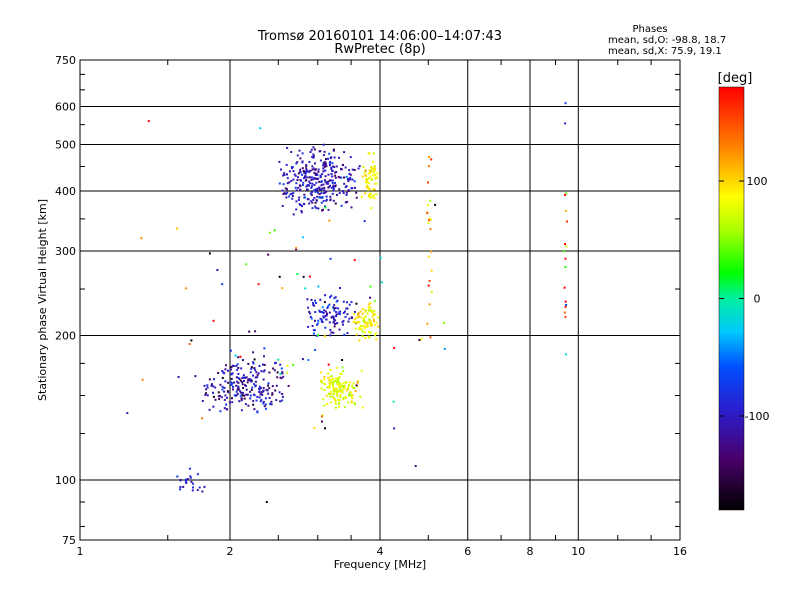 The height and width of the screenshot is (600, 800). What do you see at coordinates (680, 551) in the screenshot?
I see `x-tick-label: 16` at bounding box center [680, 551].